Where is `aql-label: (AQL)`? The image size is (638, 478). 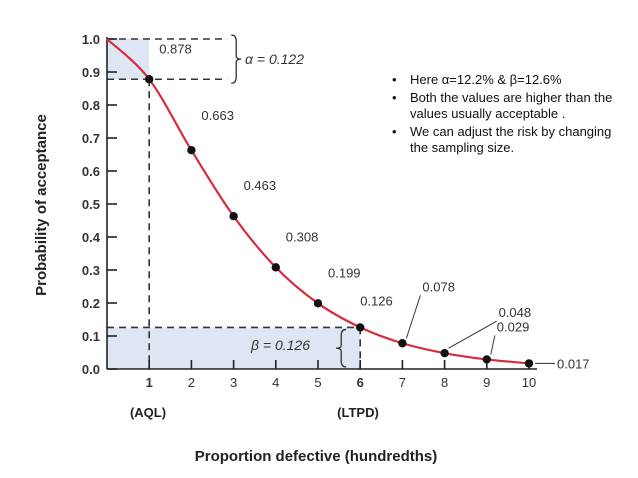
aql-label: (AQL) is located at coordinates (148, 412).